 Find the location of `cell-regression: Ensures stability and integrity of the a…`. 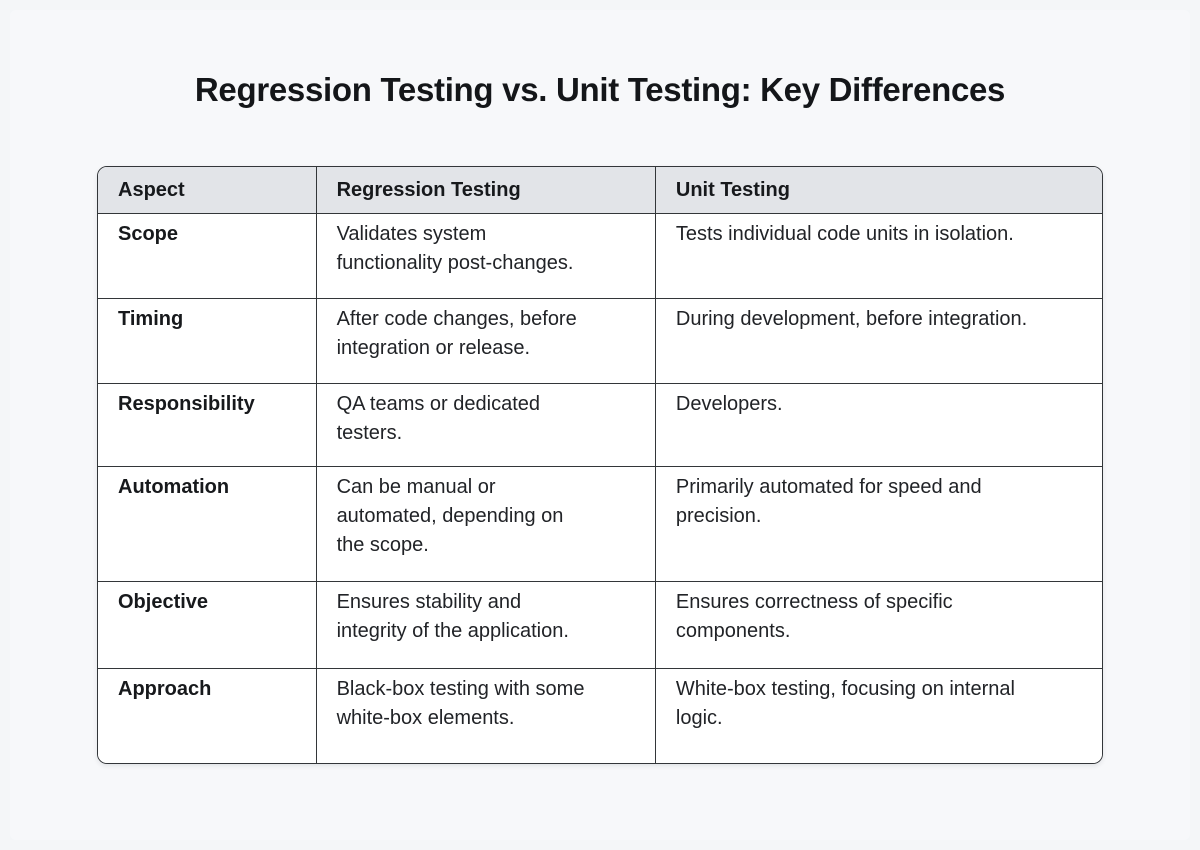

cell-regression: Ensures stability and integrity of the a… is located at coordinates (485, 625).